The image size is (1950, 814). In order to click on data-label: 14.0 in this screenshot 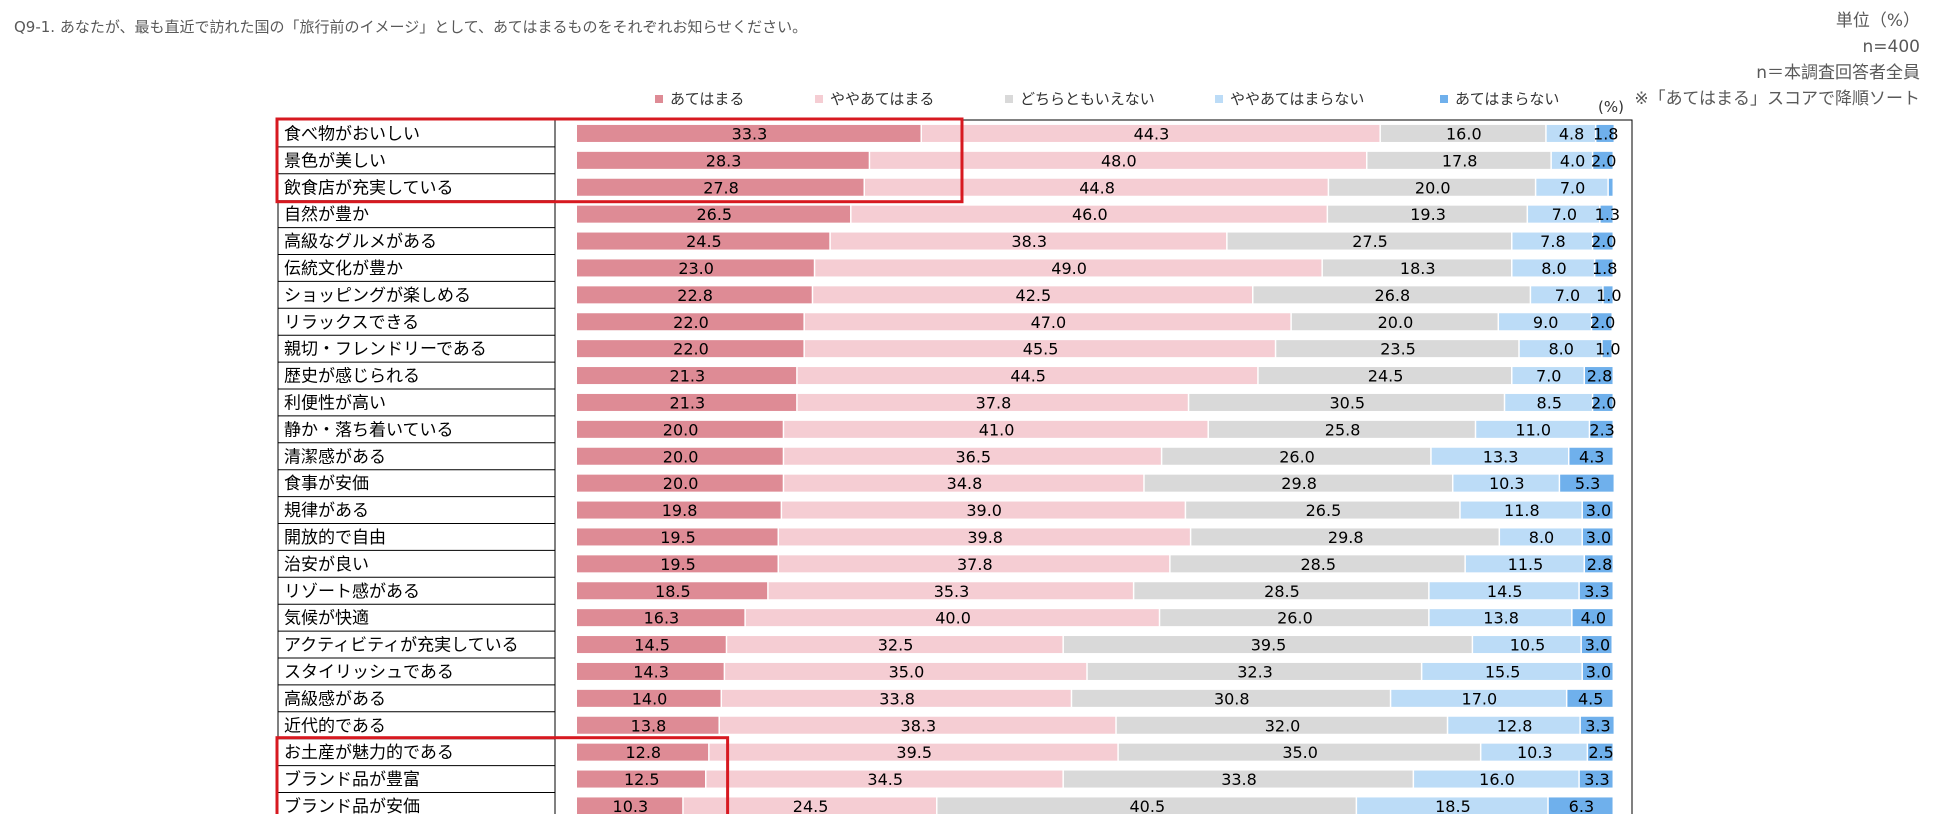, I will do `click(650, 698)`.